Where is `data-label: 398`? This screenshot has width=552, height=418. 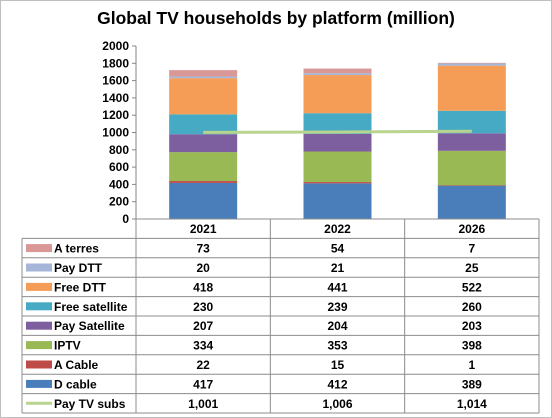
data-label: 398 is located at coordinates (472, 346).